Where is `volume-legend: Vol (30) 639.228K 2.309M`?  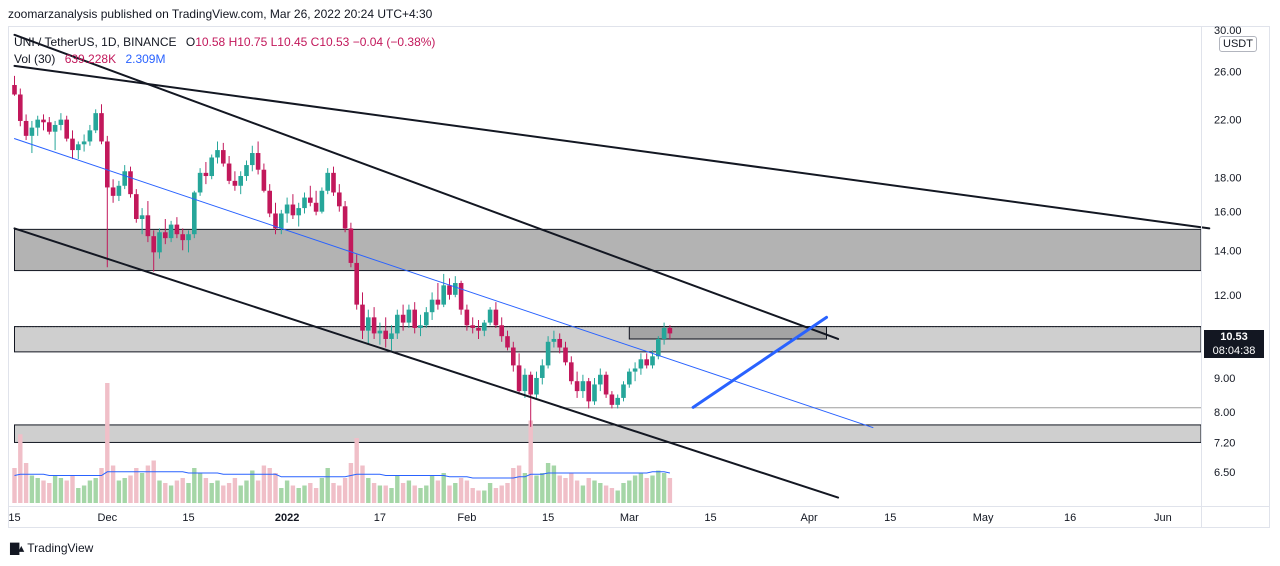 volume-legend: Vol (30) 639.228K 2.309M is located at coordinates (89, 59).